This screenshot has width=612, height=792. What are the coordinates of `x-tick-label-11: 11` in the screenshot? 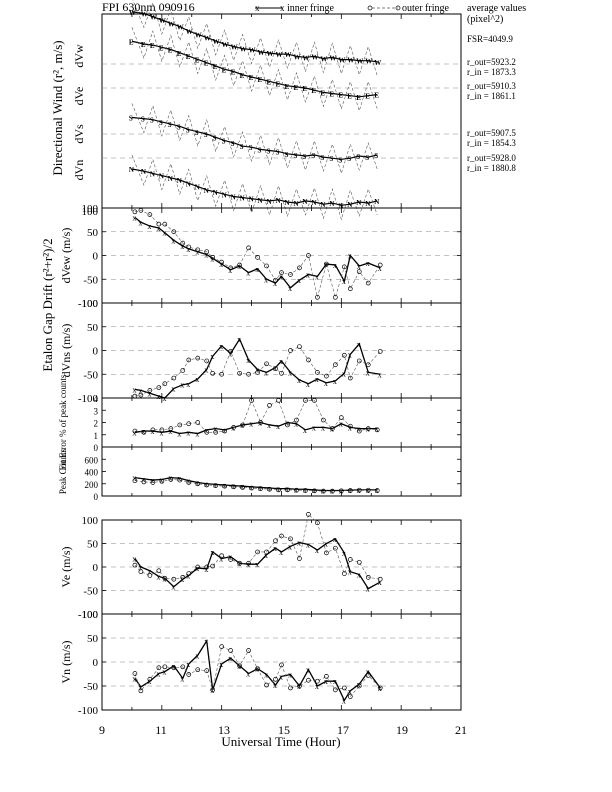 It's located at (161, 730).